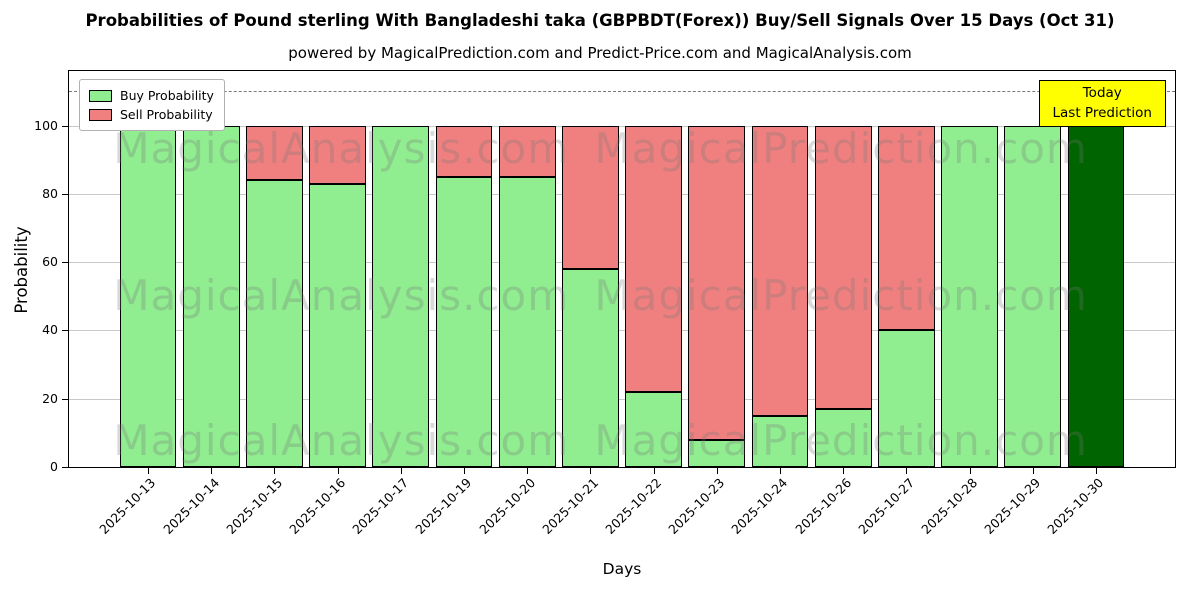  I want to click on x-tick-label: 2025-10-28, so click(949, 506).